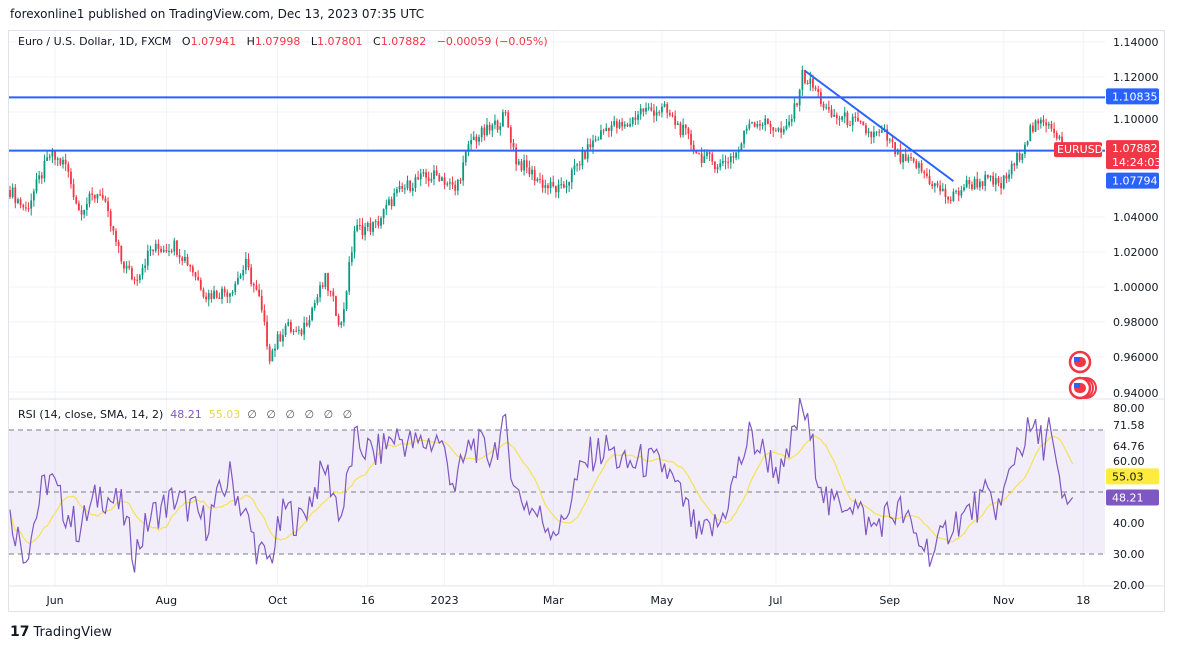  I want to click on tradingview-logo: 𝟭𝟳 TradingView, so click(61, 632).